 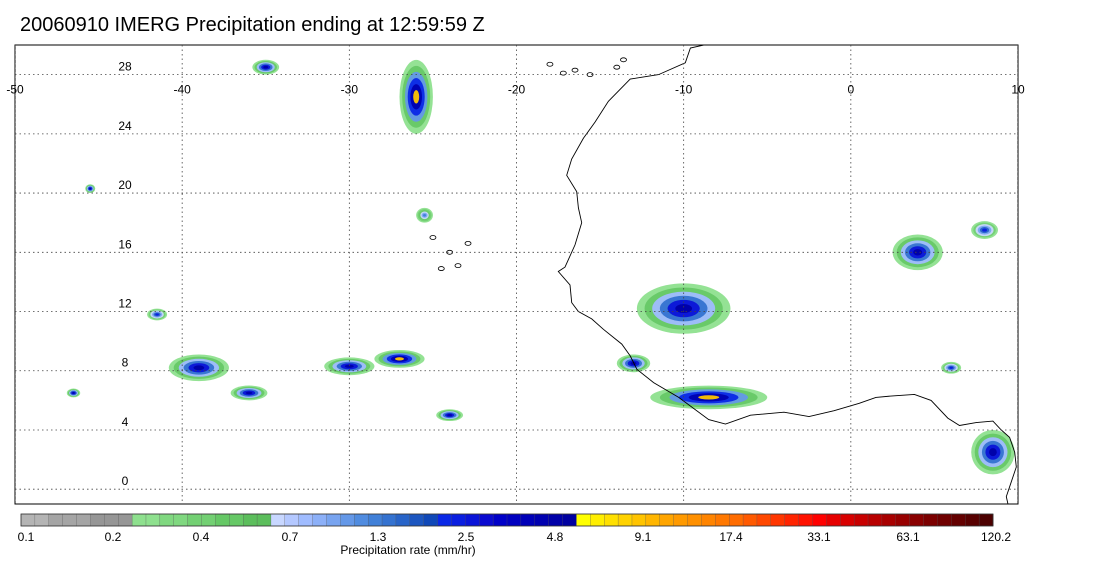 I want to click on lon-tick-label: -10, so click(x=684, y=89).